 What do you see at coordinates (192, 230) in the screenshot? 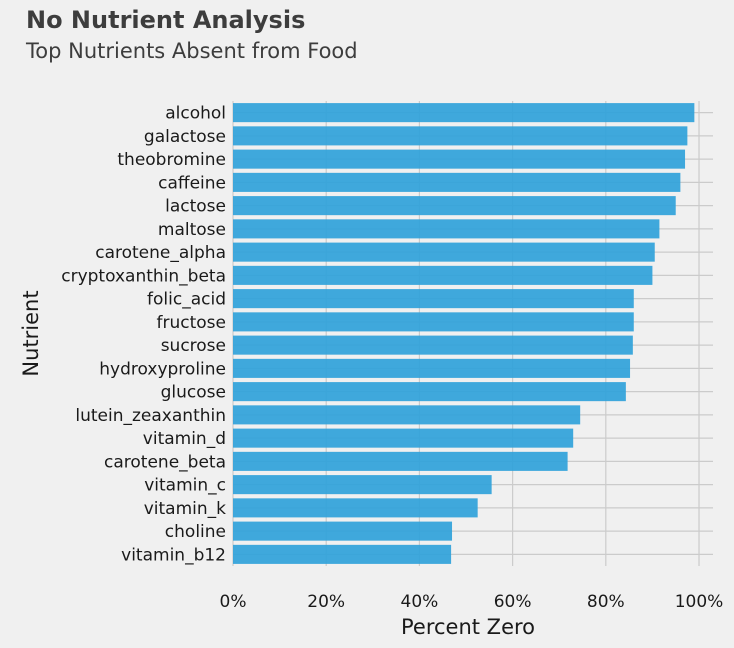
I see `y-tick-label: maltose` at bounding box center [192, 230].